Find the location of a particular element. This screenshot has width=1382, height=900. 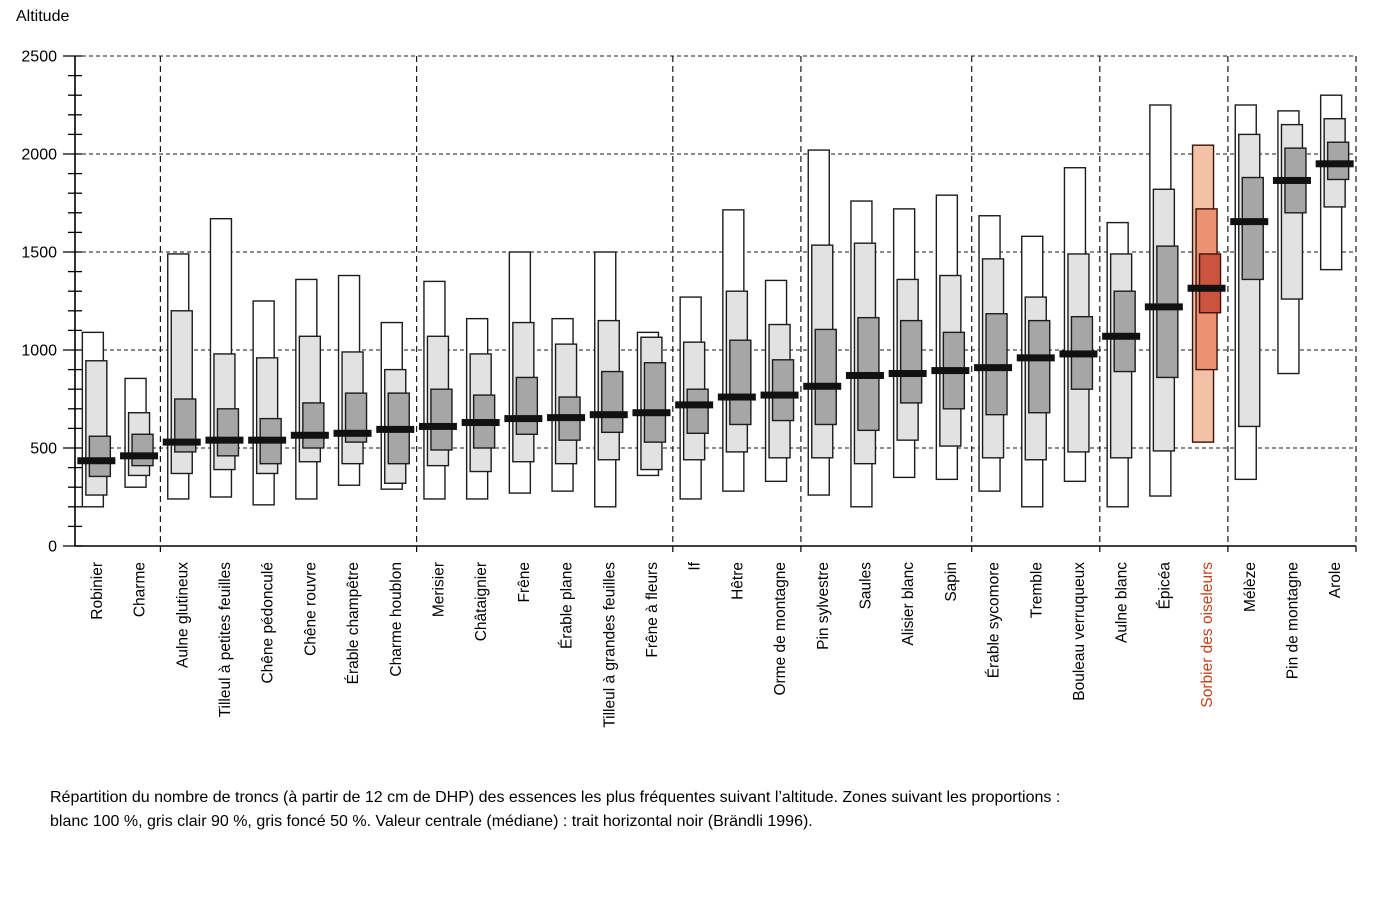

species-boxplot-14: Frêne à fleurs is located at coordinates (651, 494).